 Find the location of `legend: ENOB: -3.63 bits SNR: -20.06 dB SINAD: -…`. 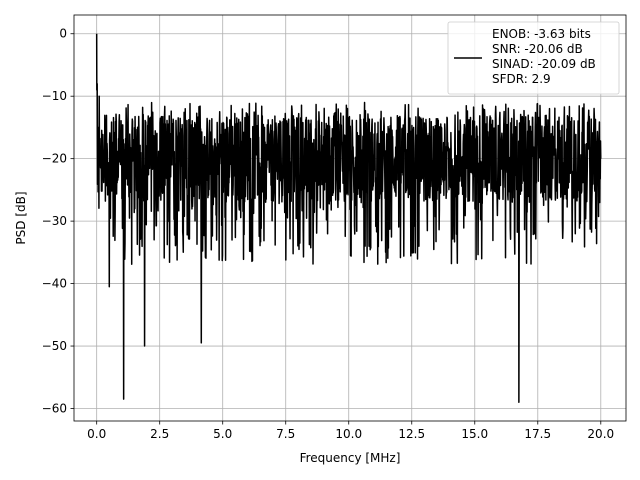

legend: ENOB: -3.63 bits SNR: -20.06 dB SINAD: -… is located at coordinates (533, 58).